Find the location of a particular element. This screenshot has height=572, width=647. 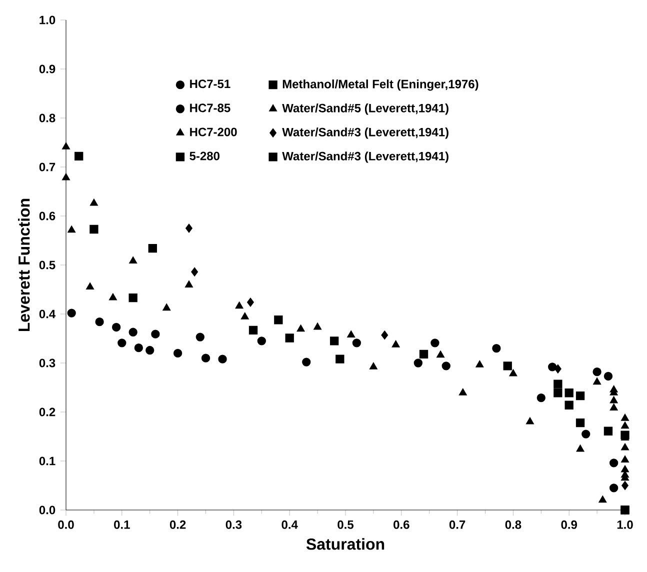

x-tick-label: 0.8 is located at coordinates (513, 524).